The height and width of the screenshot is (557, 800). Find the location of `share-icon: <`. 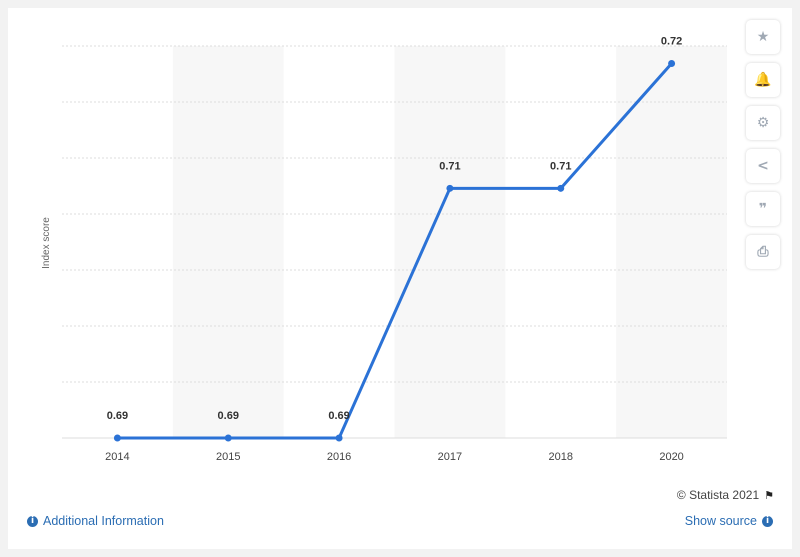

share-icon: < is located at coordinates (763, 166).